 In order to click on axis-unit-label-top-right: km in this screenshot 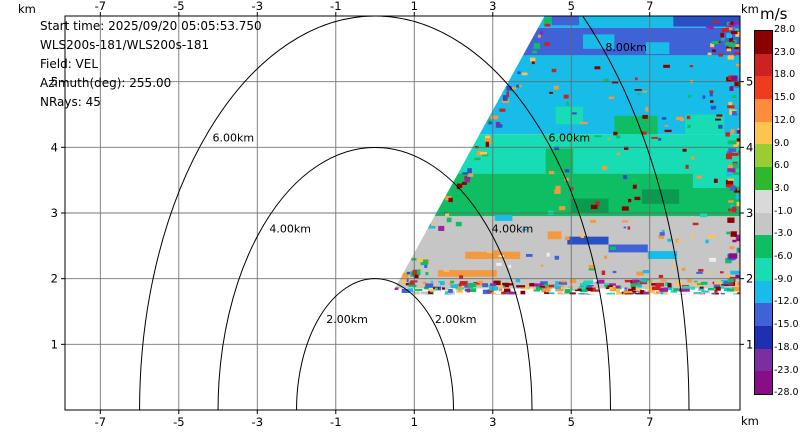, I will do `click(750, 9)`.